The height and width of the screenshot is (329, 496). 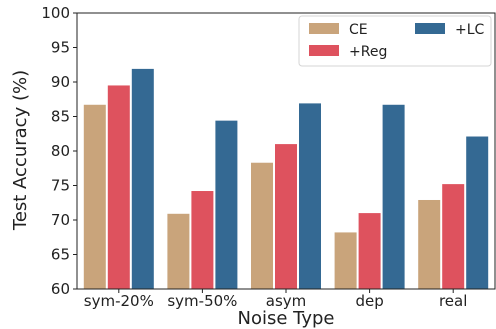 What do you see at coordinates (60, 289) in the screenshot?
I see `y-tick-label: 60` at bounding box center [60, 289].